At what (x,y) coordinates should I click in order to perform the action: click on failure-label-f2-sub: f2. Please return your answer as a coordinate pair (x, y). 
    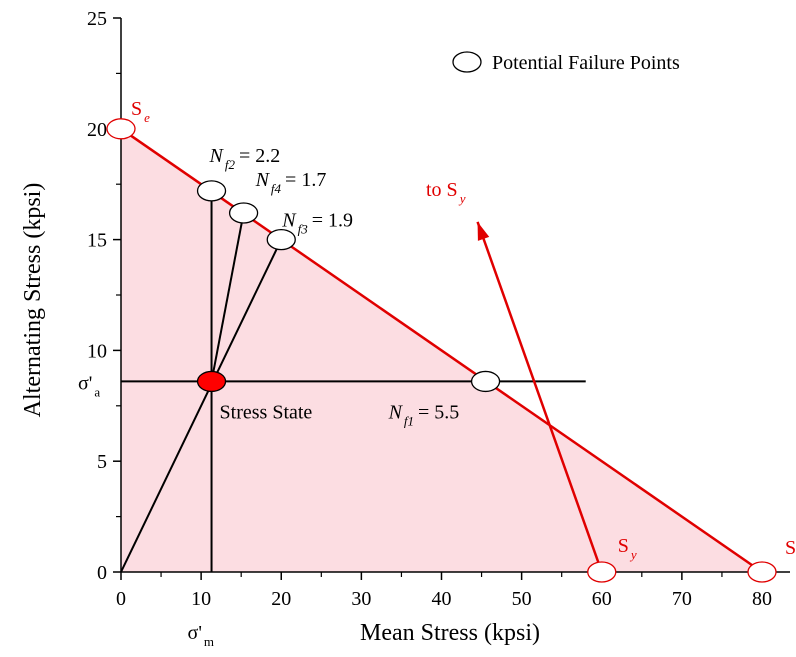
    Looking at the image, I should click on (230, 164).